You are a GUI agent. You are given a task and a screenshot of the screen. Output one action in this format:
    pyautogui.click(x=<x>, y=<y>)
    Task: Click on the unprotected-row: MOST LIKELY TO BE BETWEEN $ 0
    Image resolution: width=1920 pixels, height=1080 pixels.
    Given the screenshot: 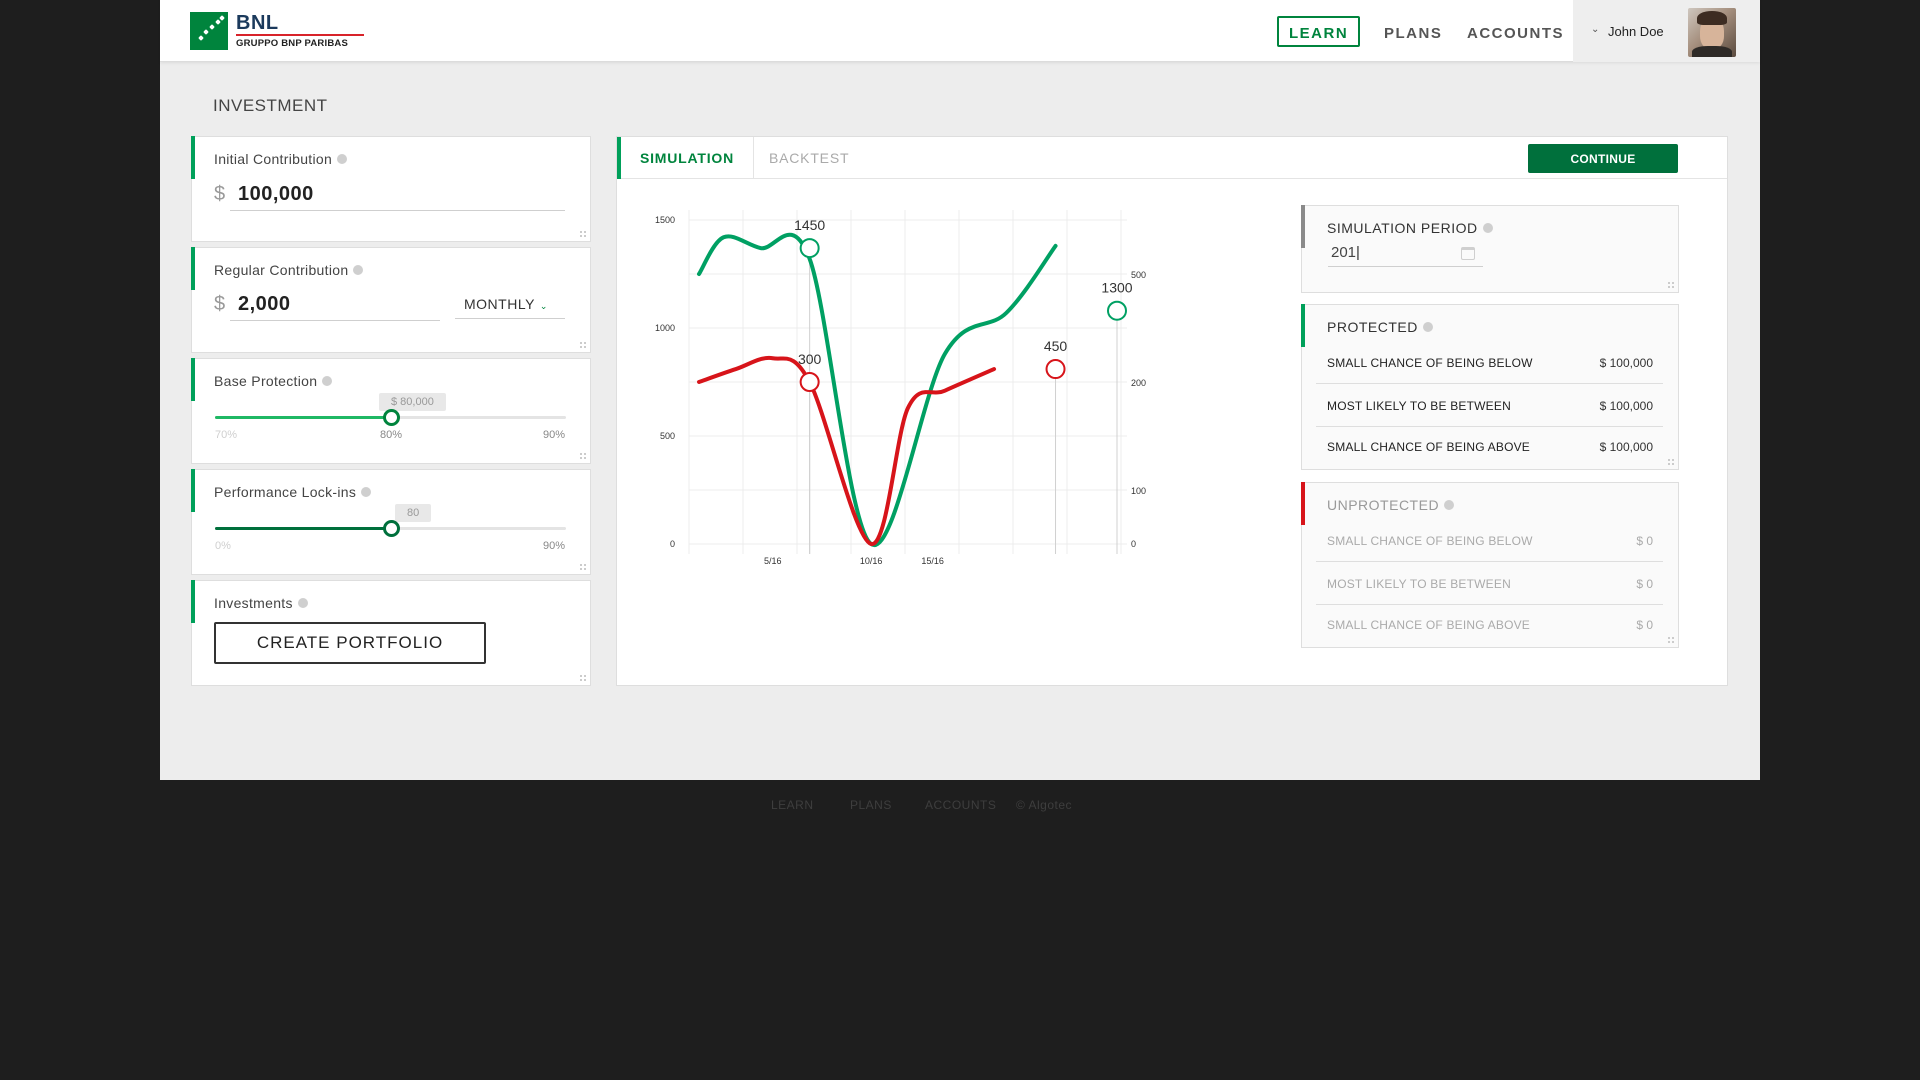 What is the action you would take?
    pyautogui.click(x=1489, y=584)
    